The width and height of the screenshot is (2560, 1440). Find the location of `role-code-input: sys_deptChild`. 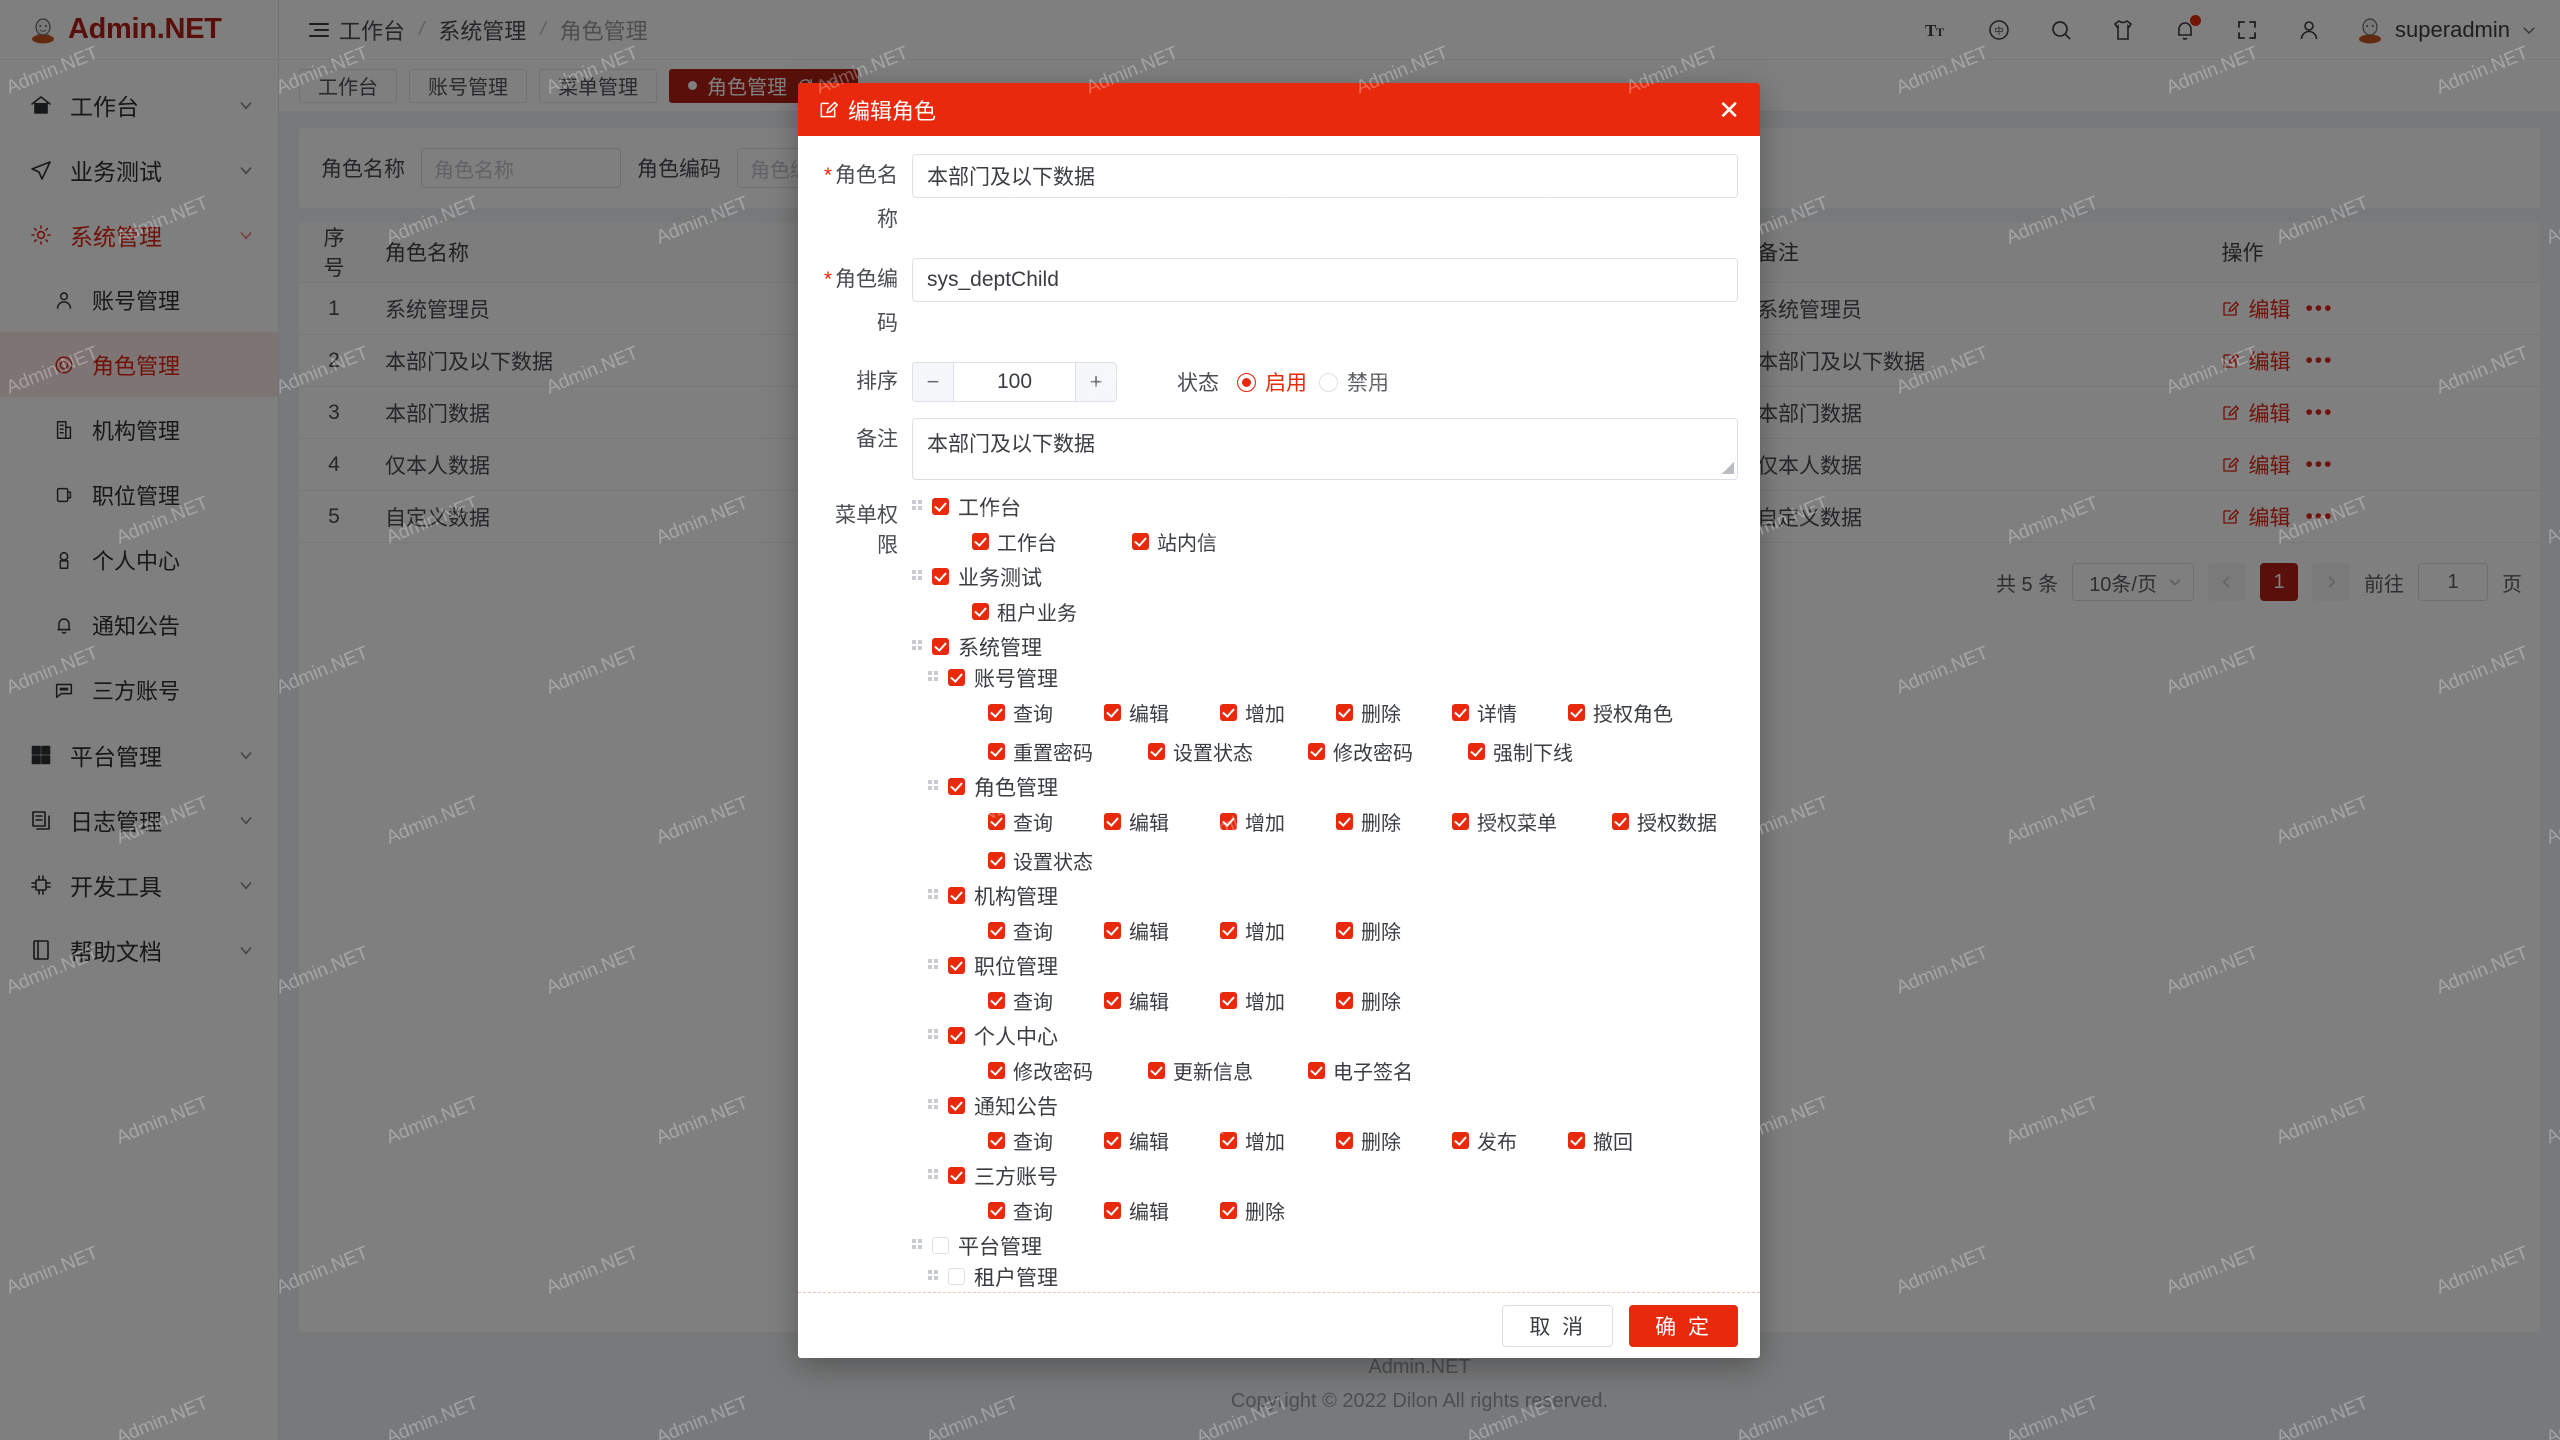

role-code-input: sys_deptChild is located at coordinates (1325, 280).